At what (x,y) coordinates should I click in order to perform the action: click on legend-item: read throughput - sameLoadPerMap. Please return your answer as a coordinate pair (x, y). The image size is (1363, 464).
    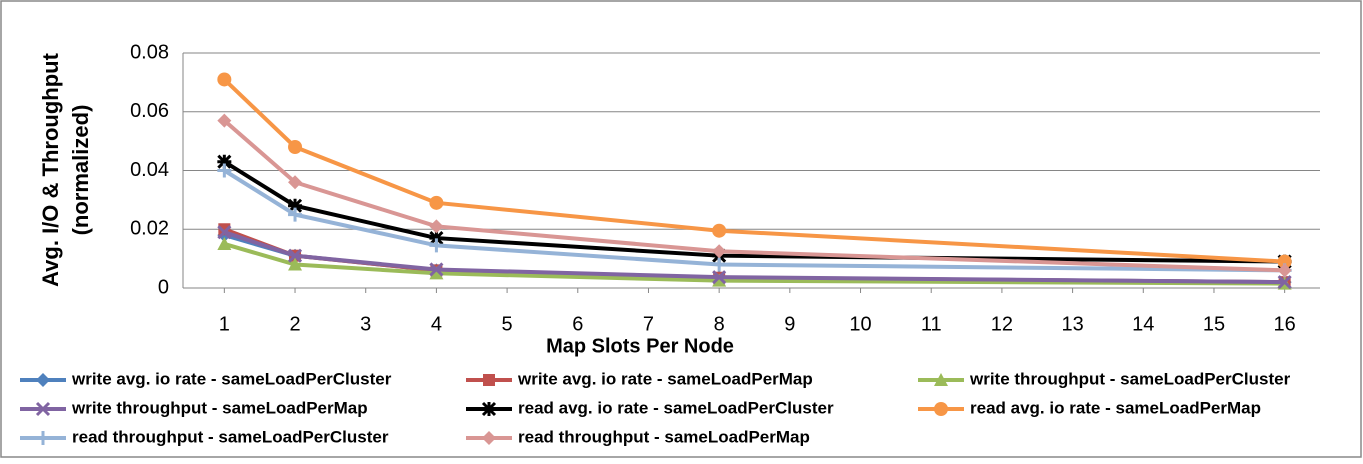
    Looking at the image, I should click on (638, 436).